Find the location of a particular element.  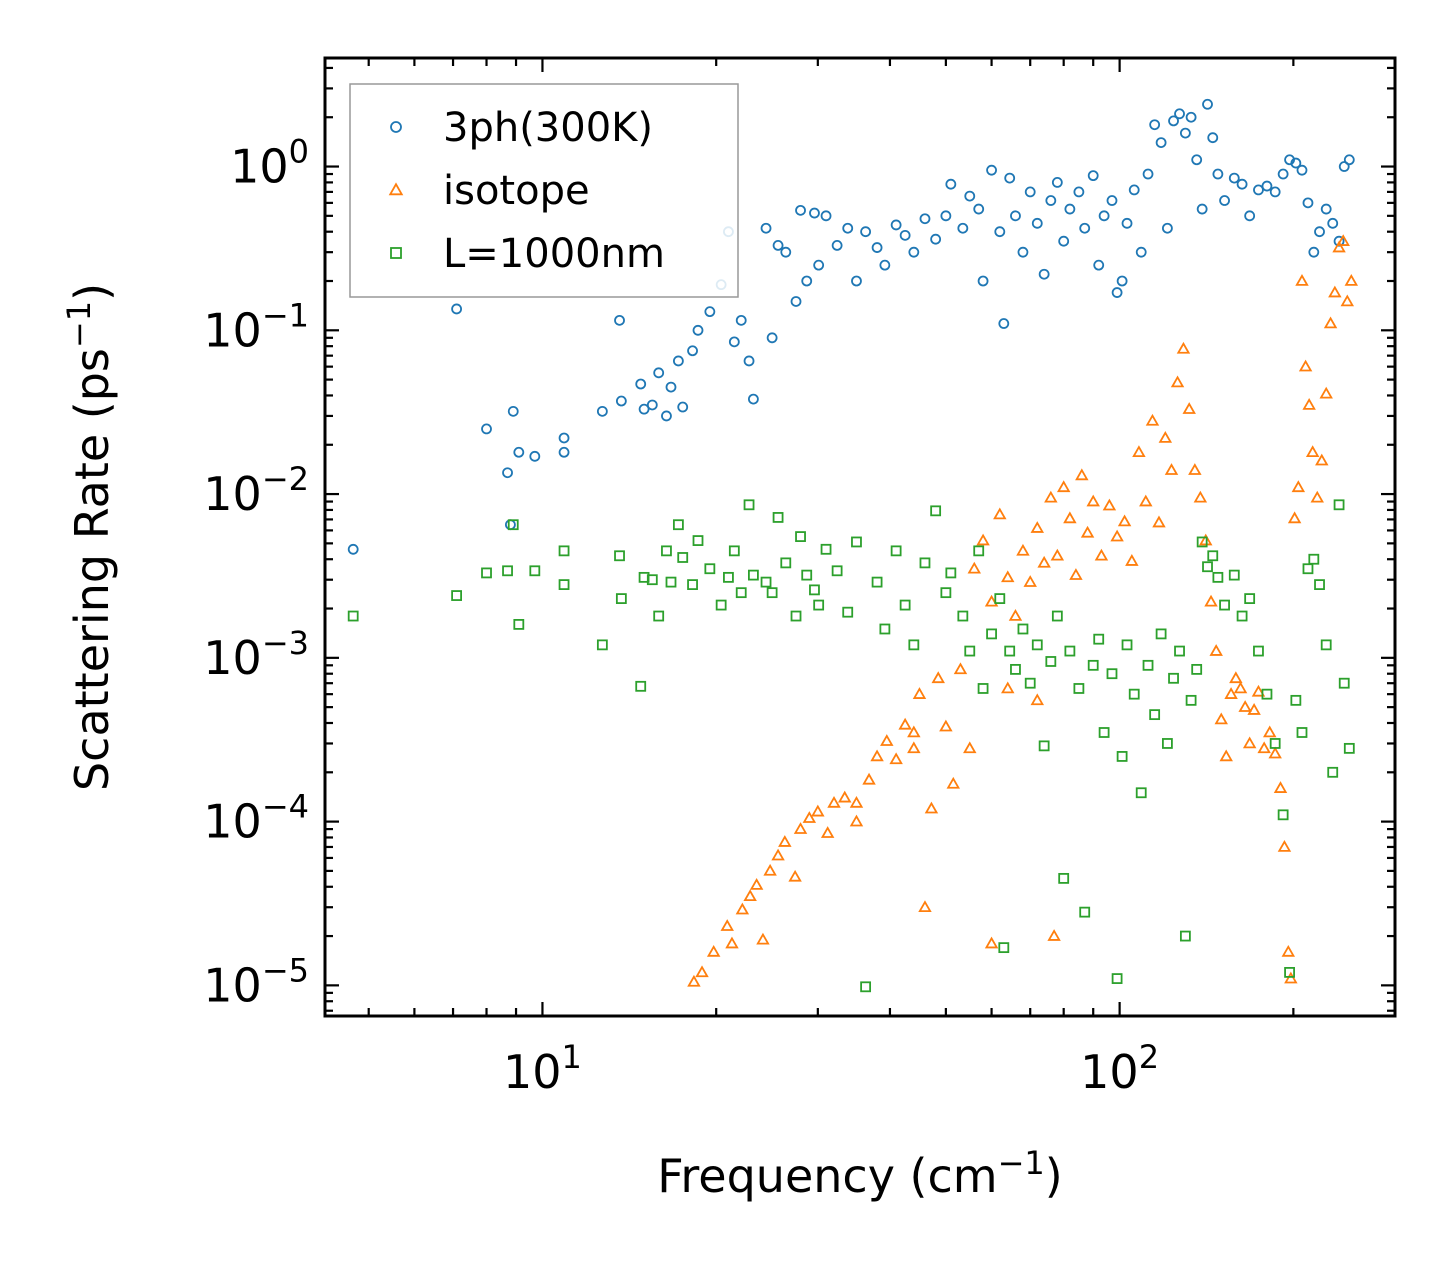

y-tick-label: 10−2 is located at coordinates (256, 490).